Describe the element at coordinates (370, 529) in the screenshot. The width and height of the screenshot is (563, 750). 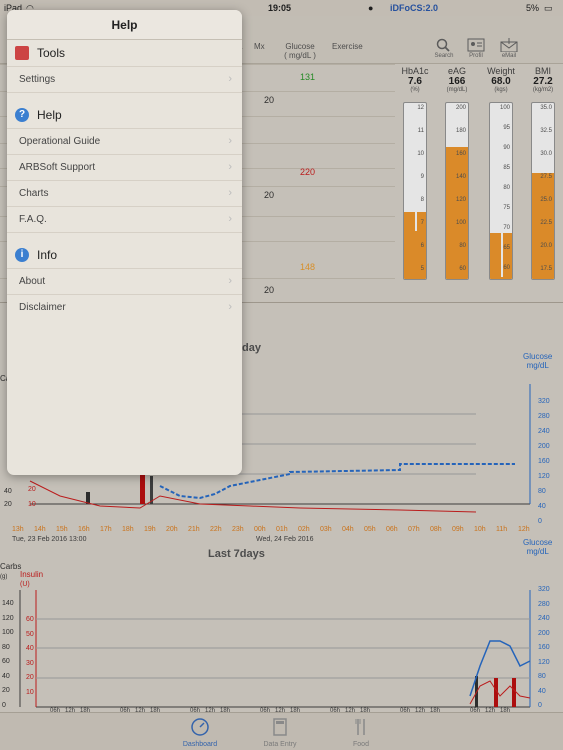
I see `x-tick-label: 05h` at that location.